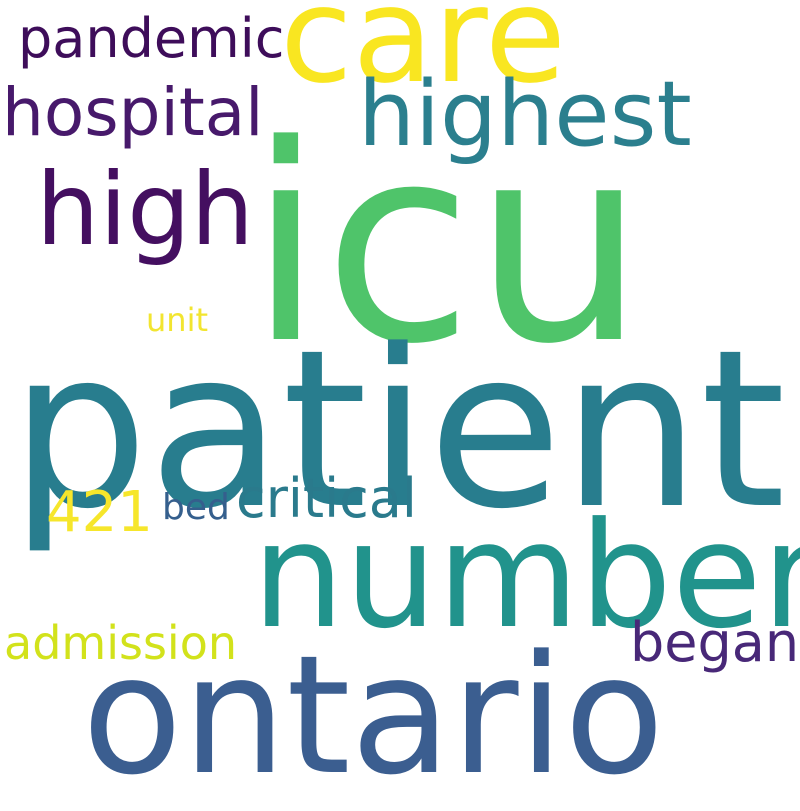 This screenshot has width=800, height=811. What do you see at coordinates (145, 209) in the screenshot?
I see `word-high: high` at bounding box center [145, 209].